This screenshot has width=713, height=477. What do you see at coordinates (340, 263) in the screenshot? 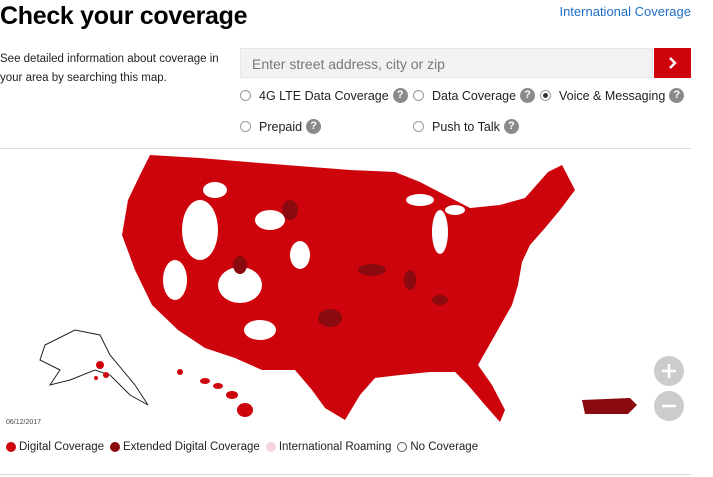
I see `extended-coverage-areas` at bounding box center [340, 263].